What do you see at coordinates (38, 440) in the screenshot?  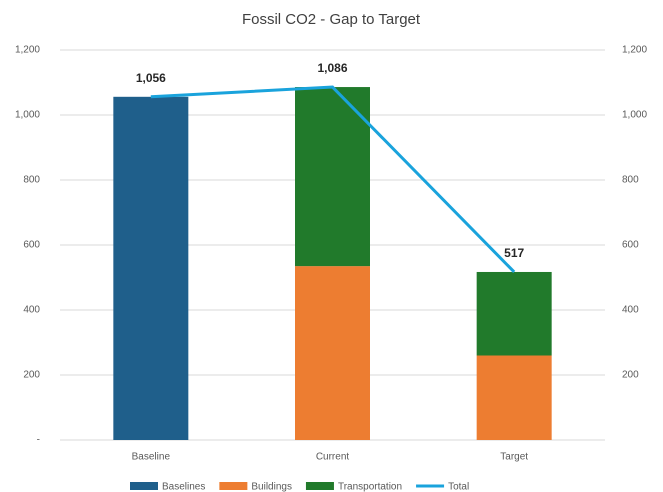 I see `y-tick-label: -` at bounding box center [38, 440].